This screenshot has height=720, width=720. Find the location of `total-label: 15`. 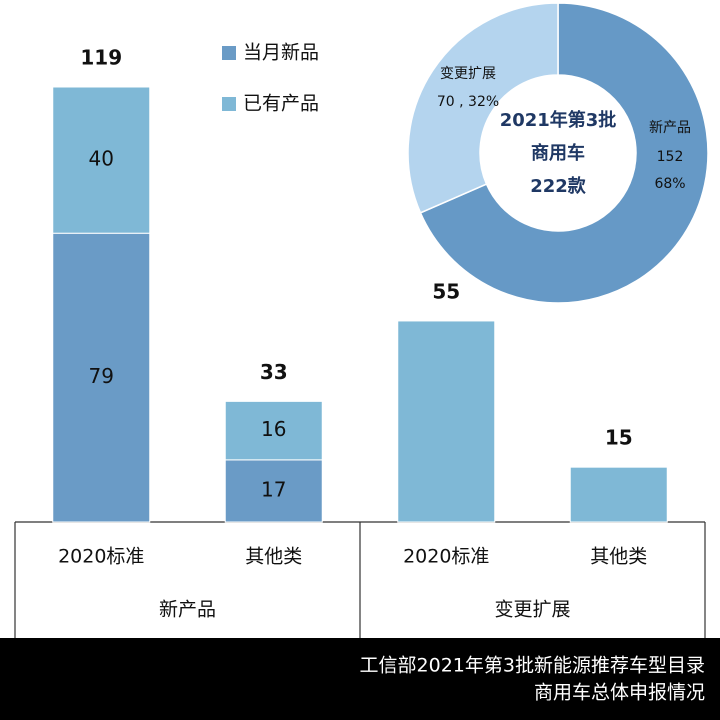

total-label: 15 is located at coordinates (619, 438).